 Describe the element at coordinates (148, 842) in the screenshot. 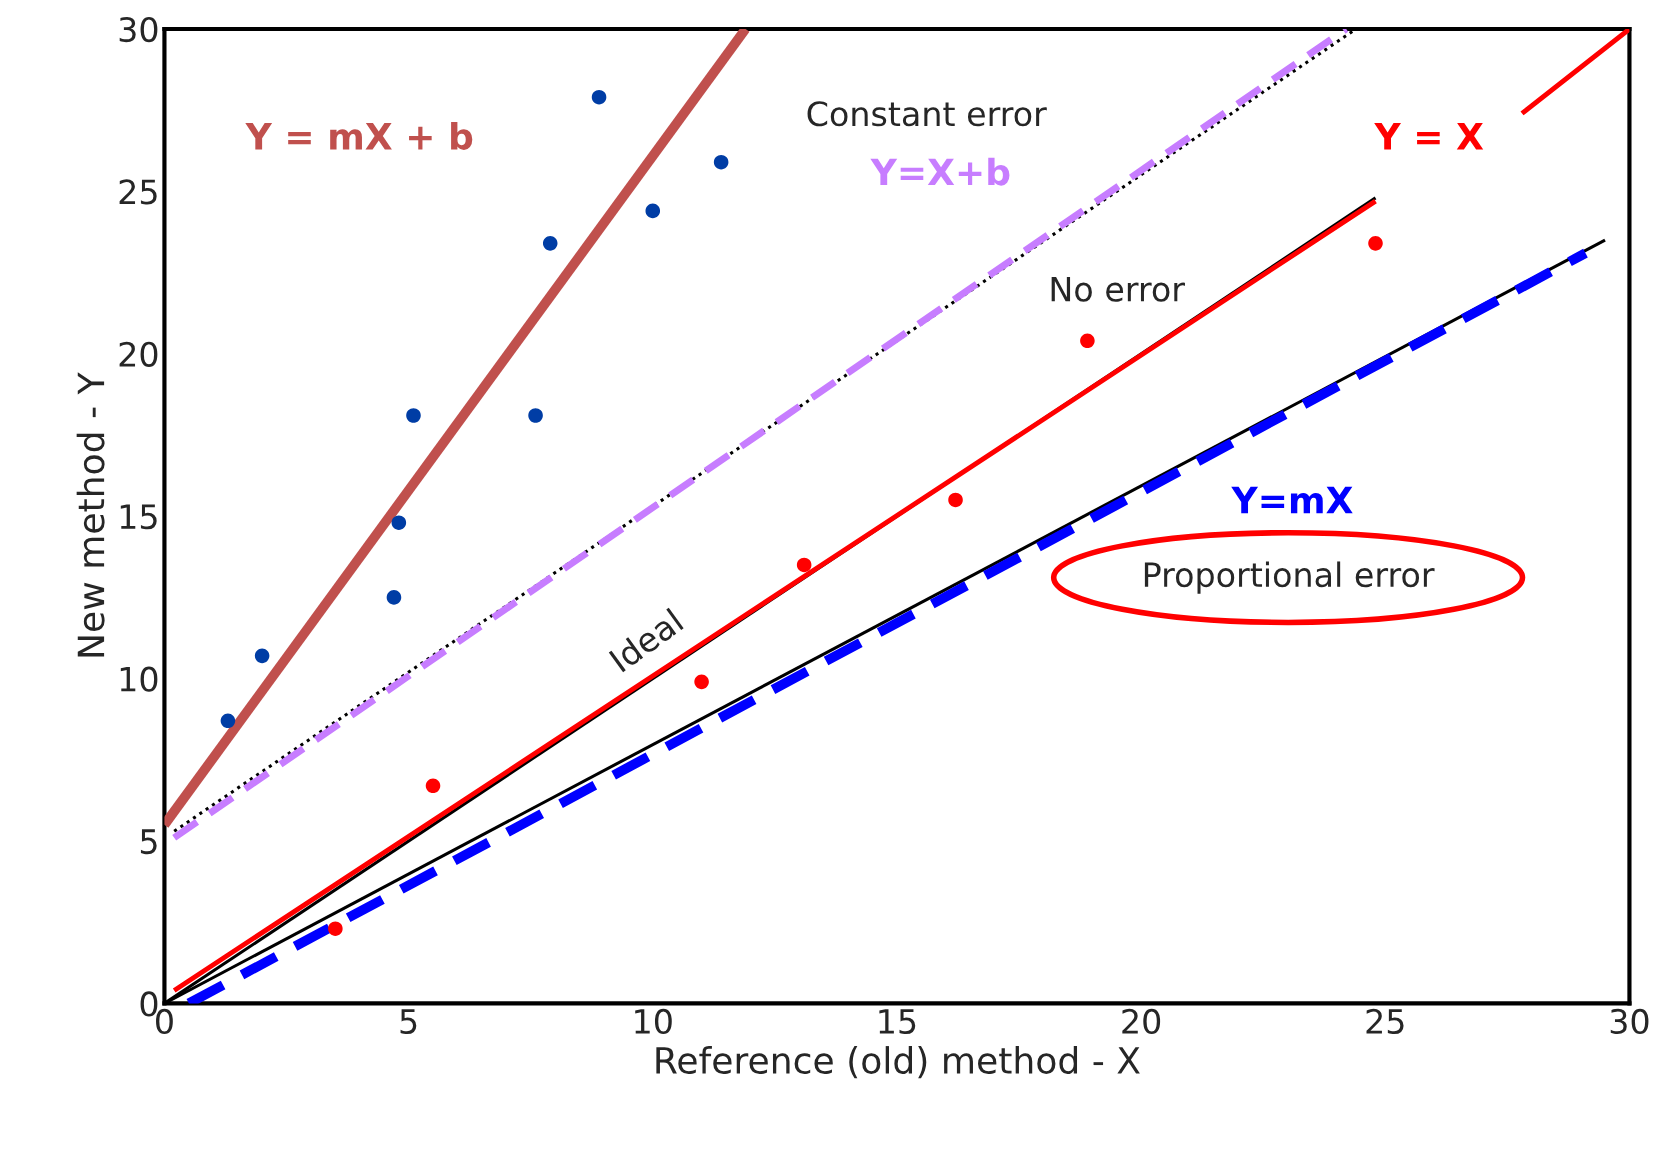

I see `y-tick-label: 5` at that location.